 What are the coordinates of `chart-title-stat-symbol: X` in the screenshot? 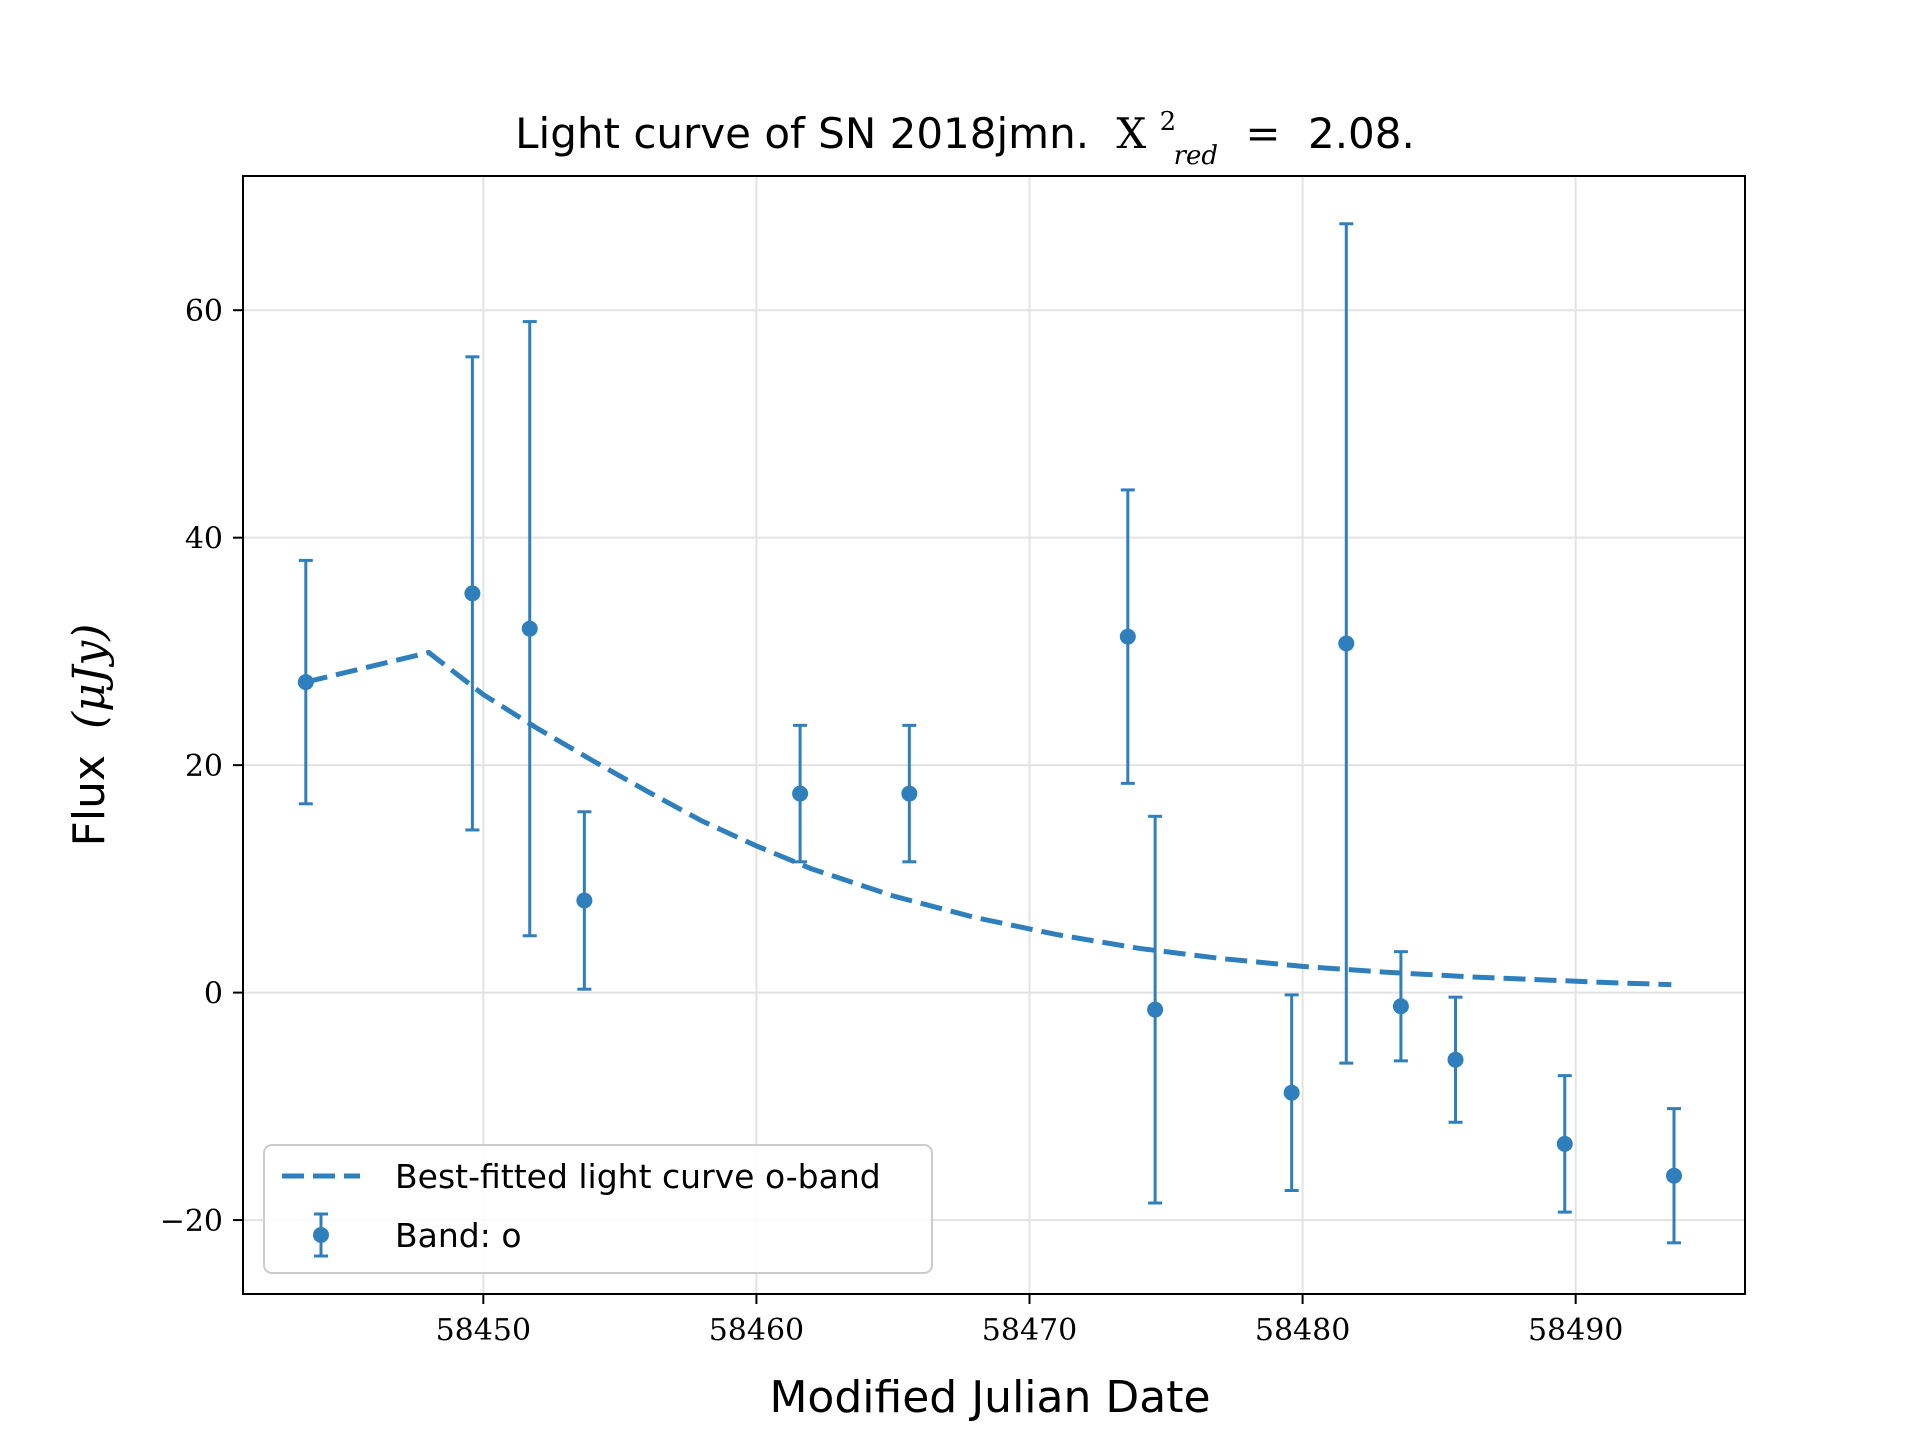 It's located at (1131, 133).